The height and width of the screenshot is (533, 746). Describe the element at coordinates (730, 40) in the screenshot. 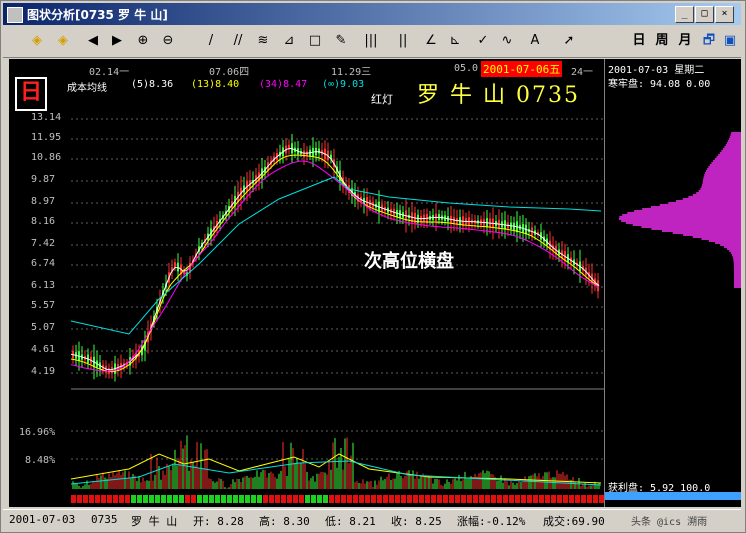

I see `extra-icon: ▣` at that location.